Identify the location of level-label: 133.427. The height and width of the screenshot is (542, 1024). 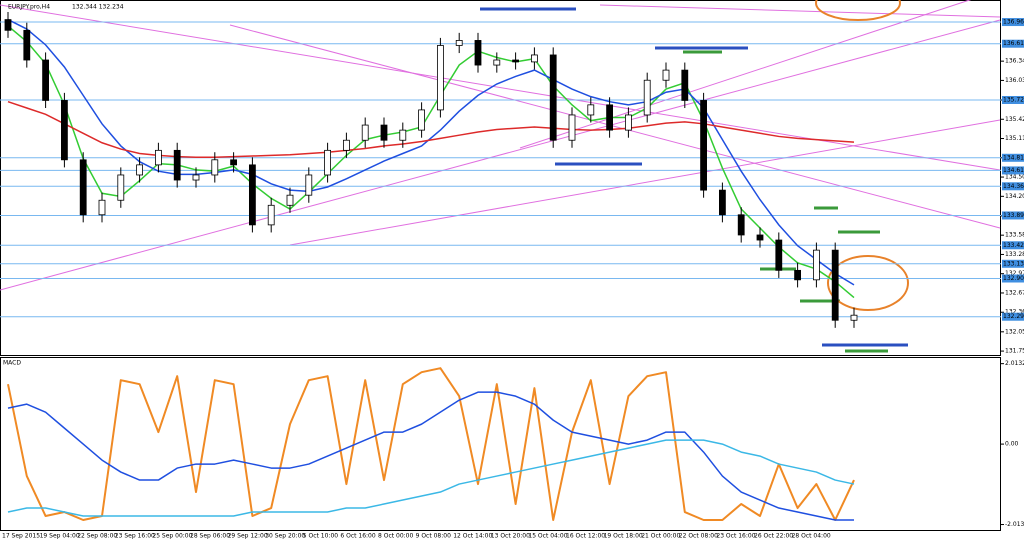
(1013, 245).